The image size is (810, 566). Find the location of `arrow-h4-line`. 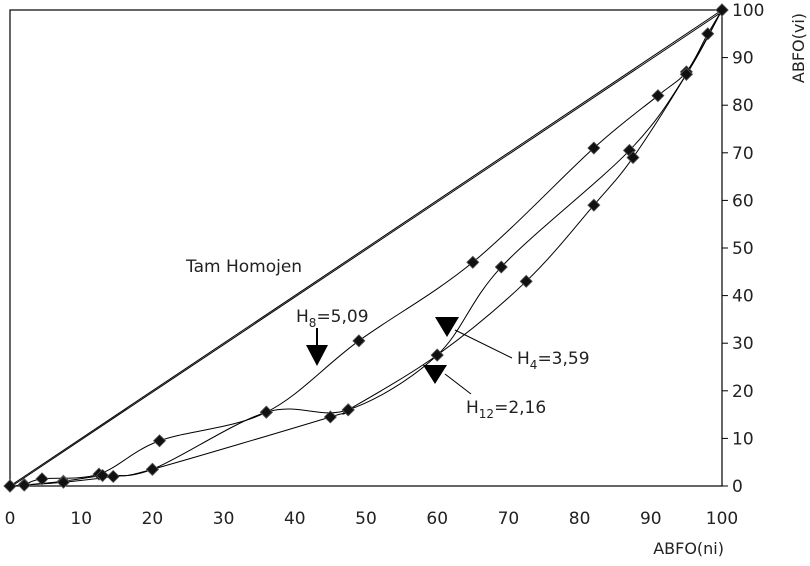

arrow-h4-line is located at coordinates (483, 344).